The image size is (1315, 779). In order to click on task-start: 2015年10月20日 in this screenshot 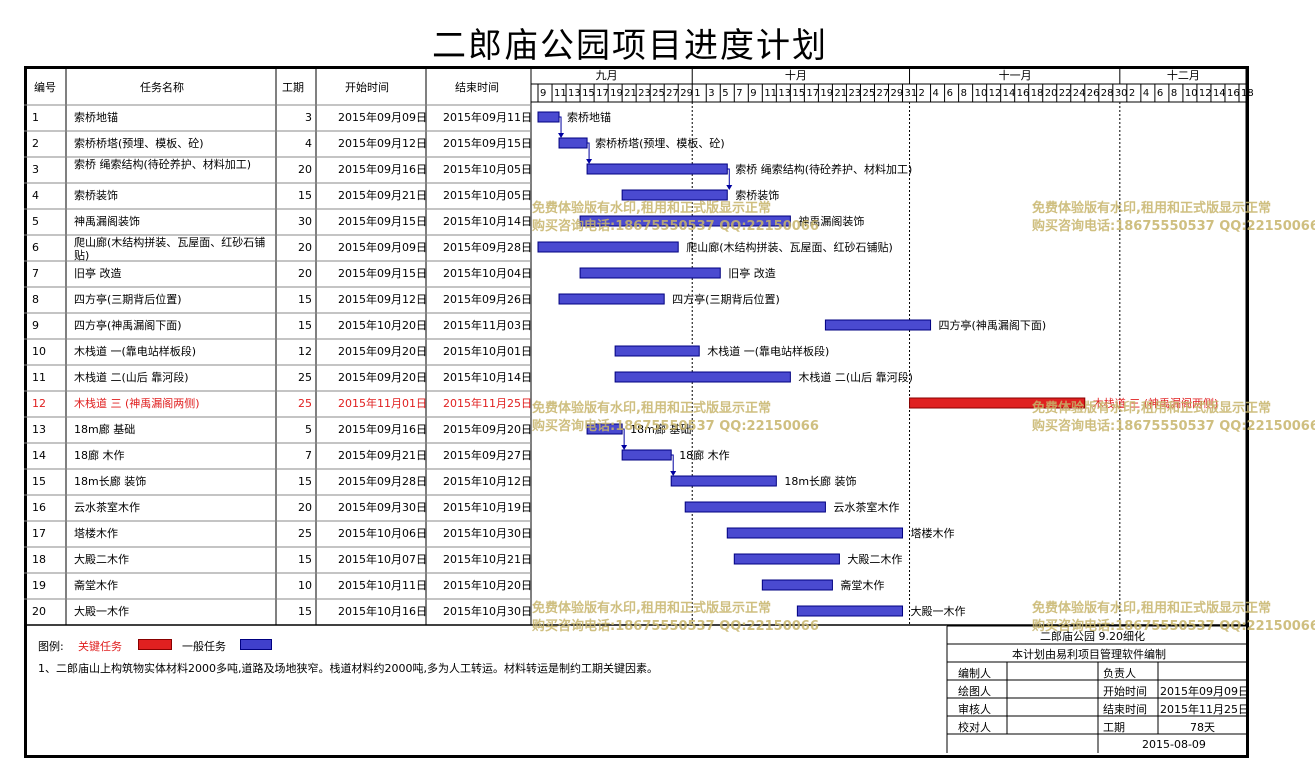, I will do `click(382, 325)`.